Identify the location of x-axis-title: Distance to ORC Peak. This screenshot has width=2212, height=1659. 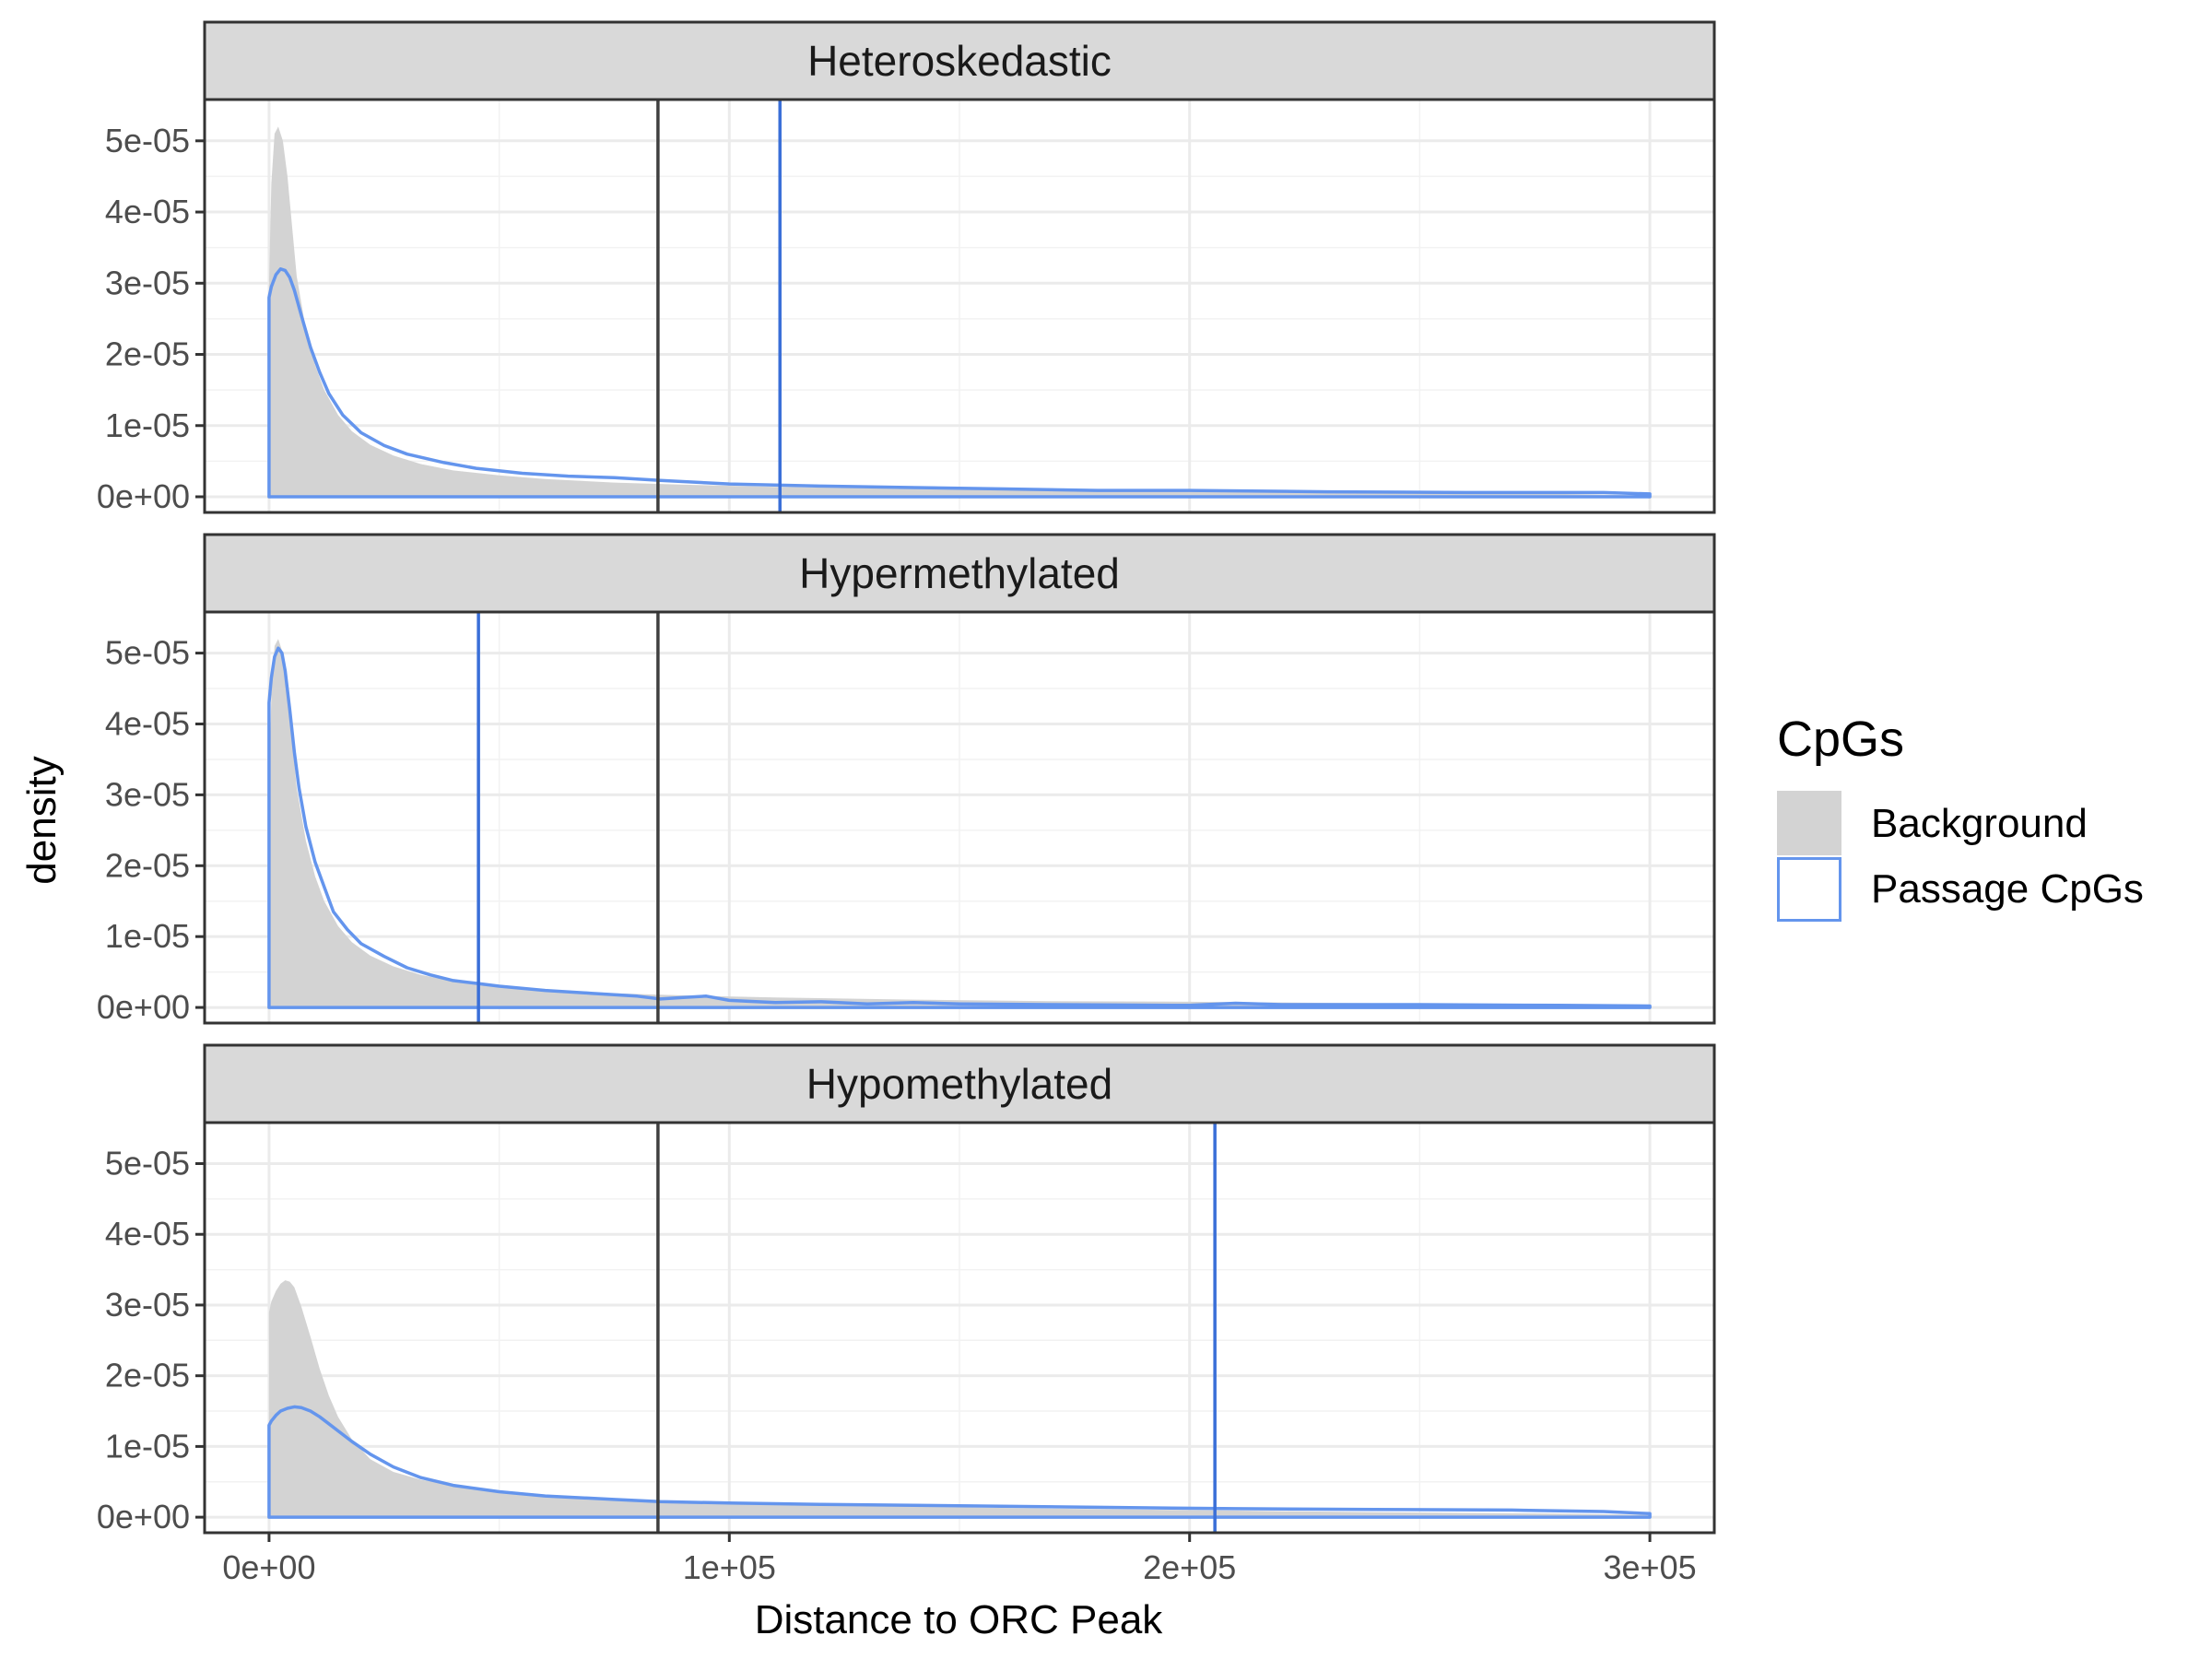
(959, 1619).